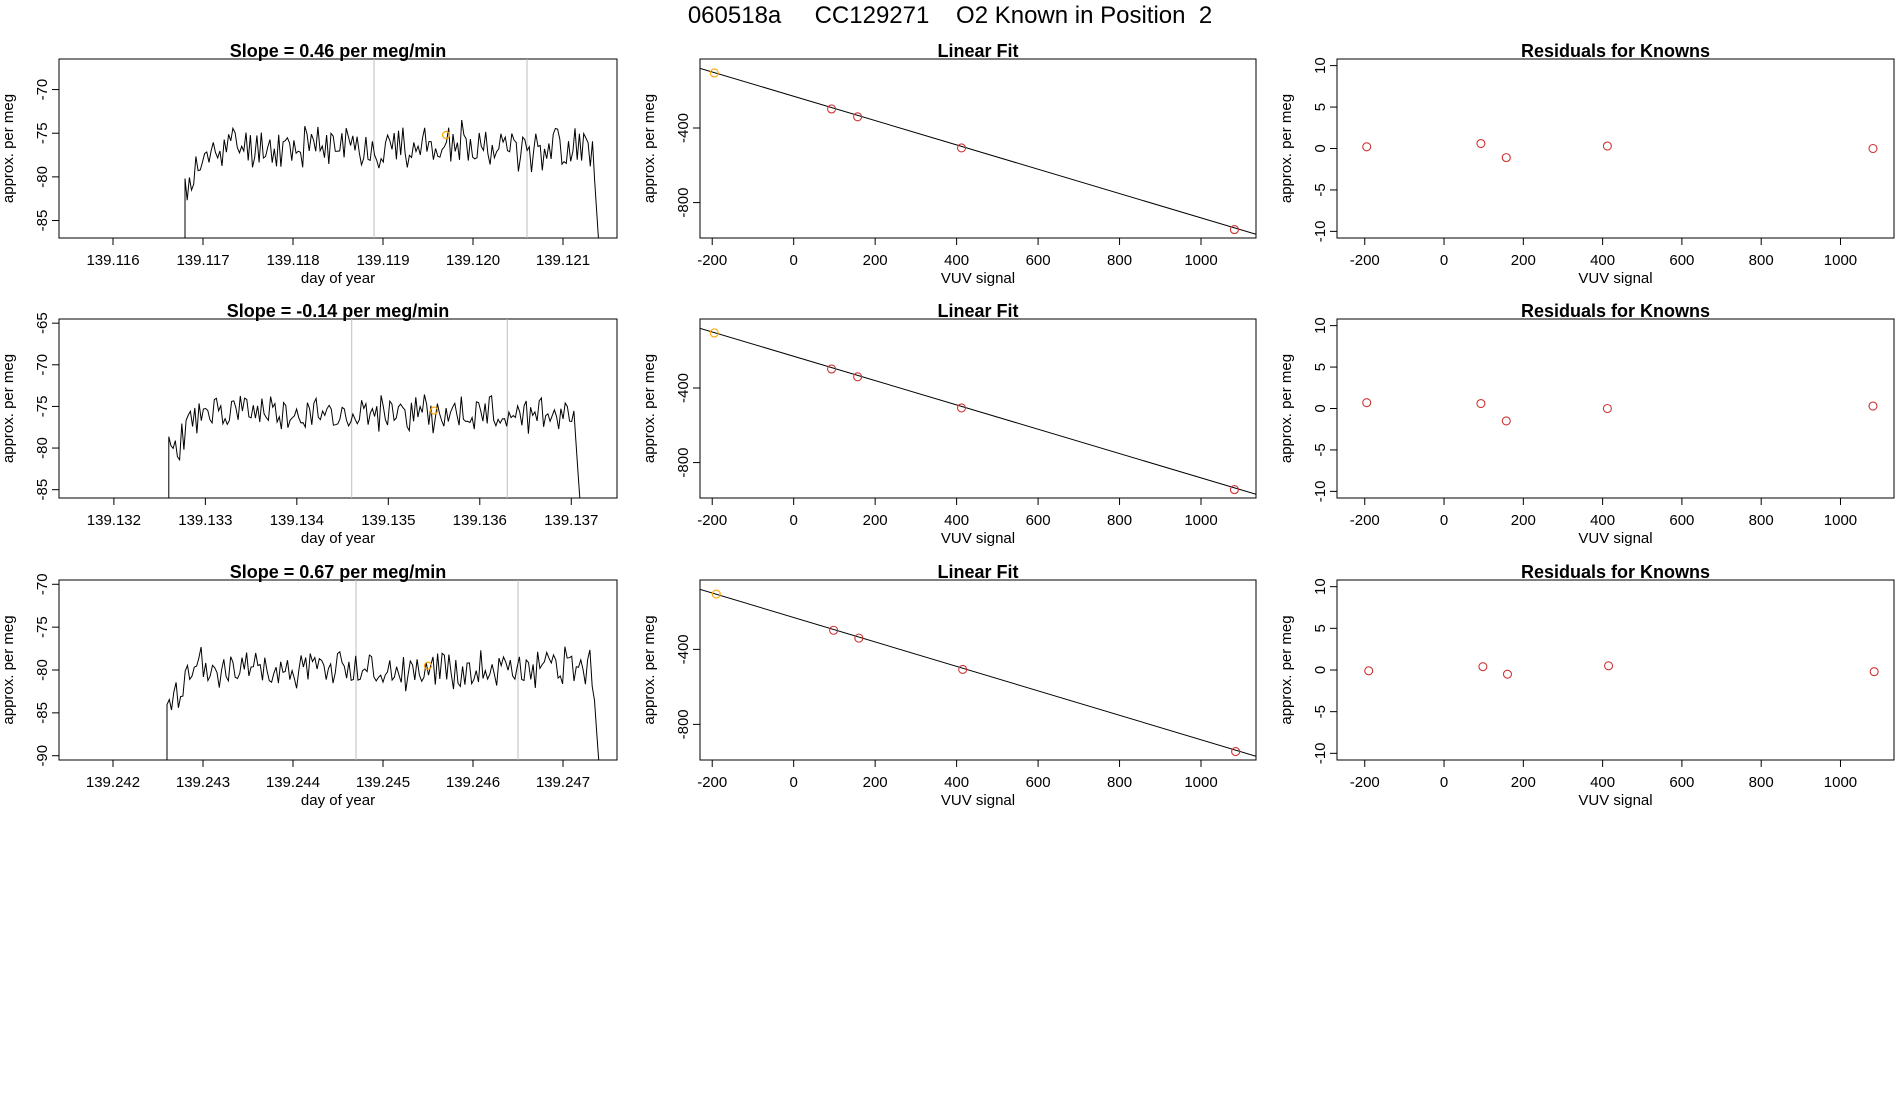 This screenshot has width=1900, height=1100. Describe the element at coordinates (1200, 520) in the screenshot. I see `x-tick-label: 1000` at that location.